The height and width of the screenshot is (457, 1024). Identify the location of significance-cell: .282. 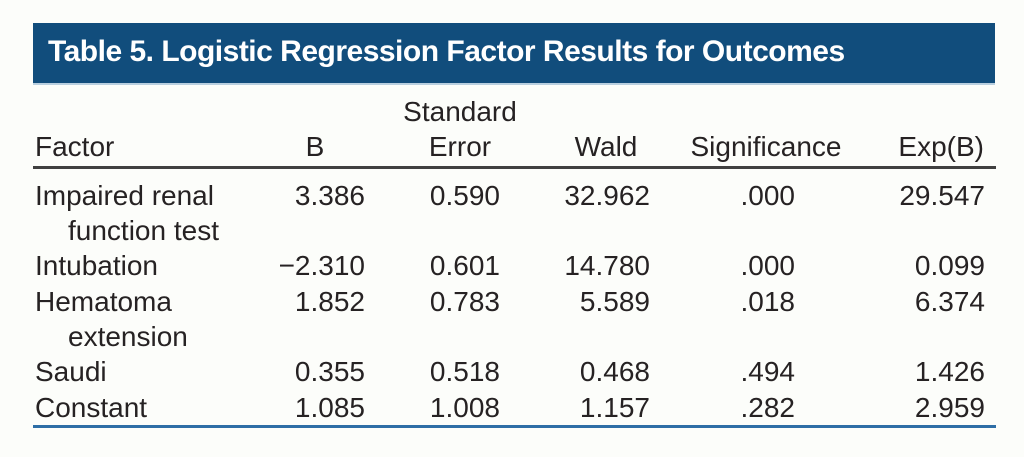
(768, 407).